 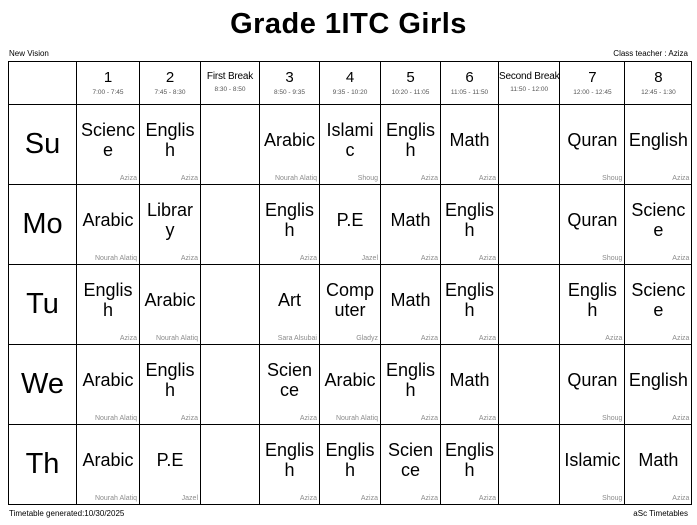 What do you see at coordinates (367, 178) in the screenshot?
I see `teacher-name: Shoug` at bounding box center [367, 178].